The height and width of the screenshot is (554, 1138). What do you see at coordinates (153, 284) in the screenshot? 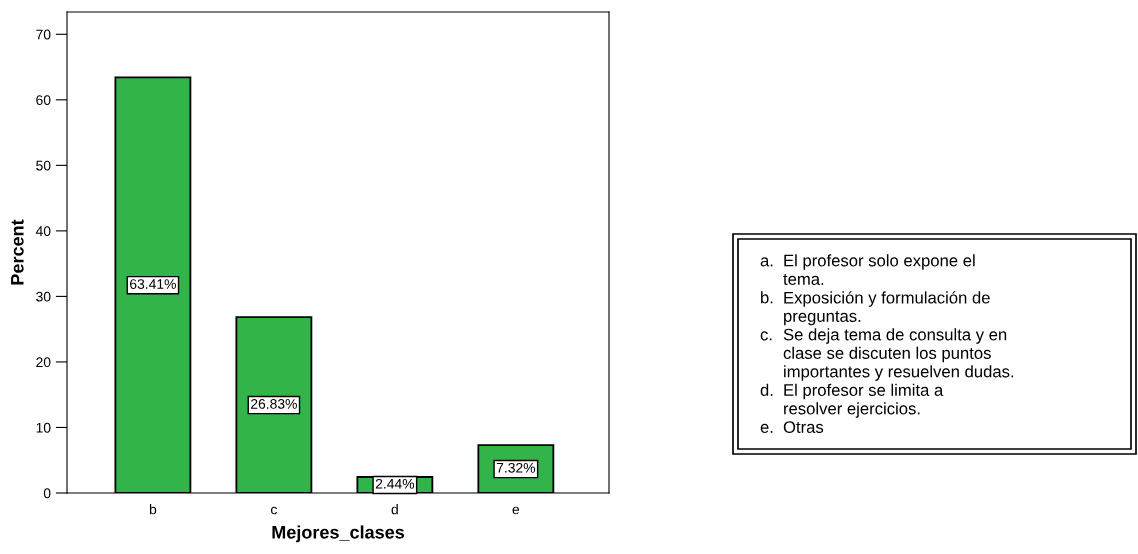
I see `data-label: 63.41%` at bounding box center [153, 284].